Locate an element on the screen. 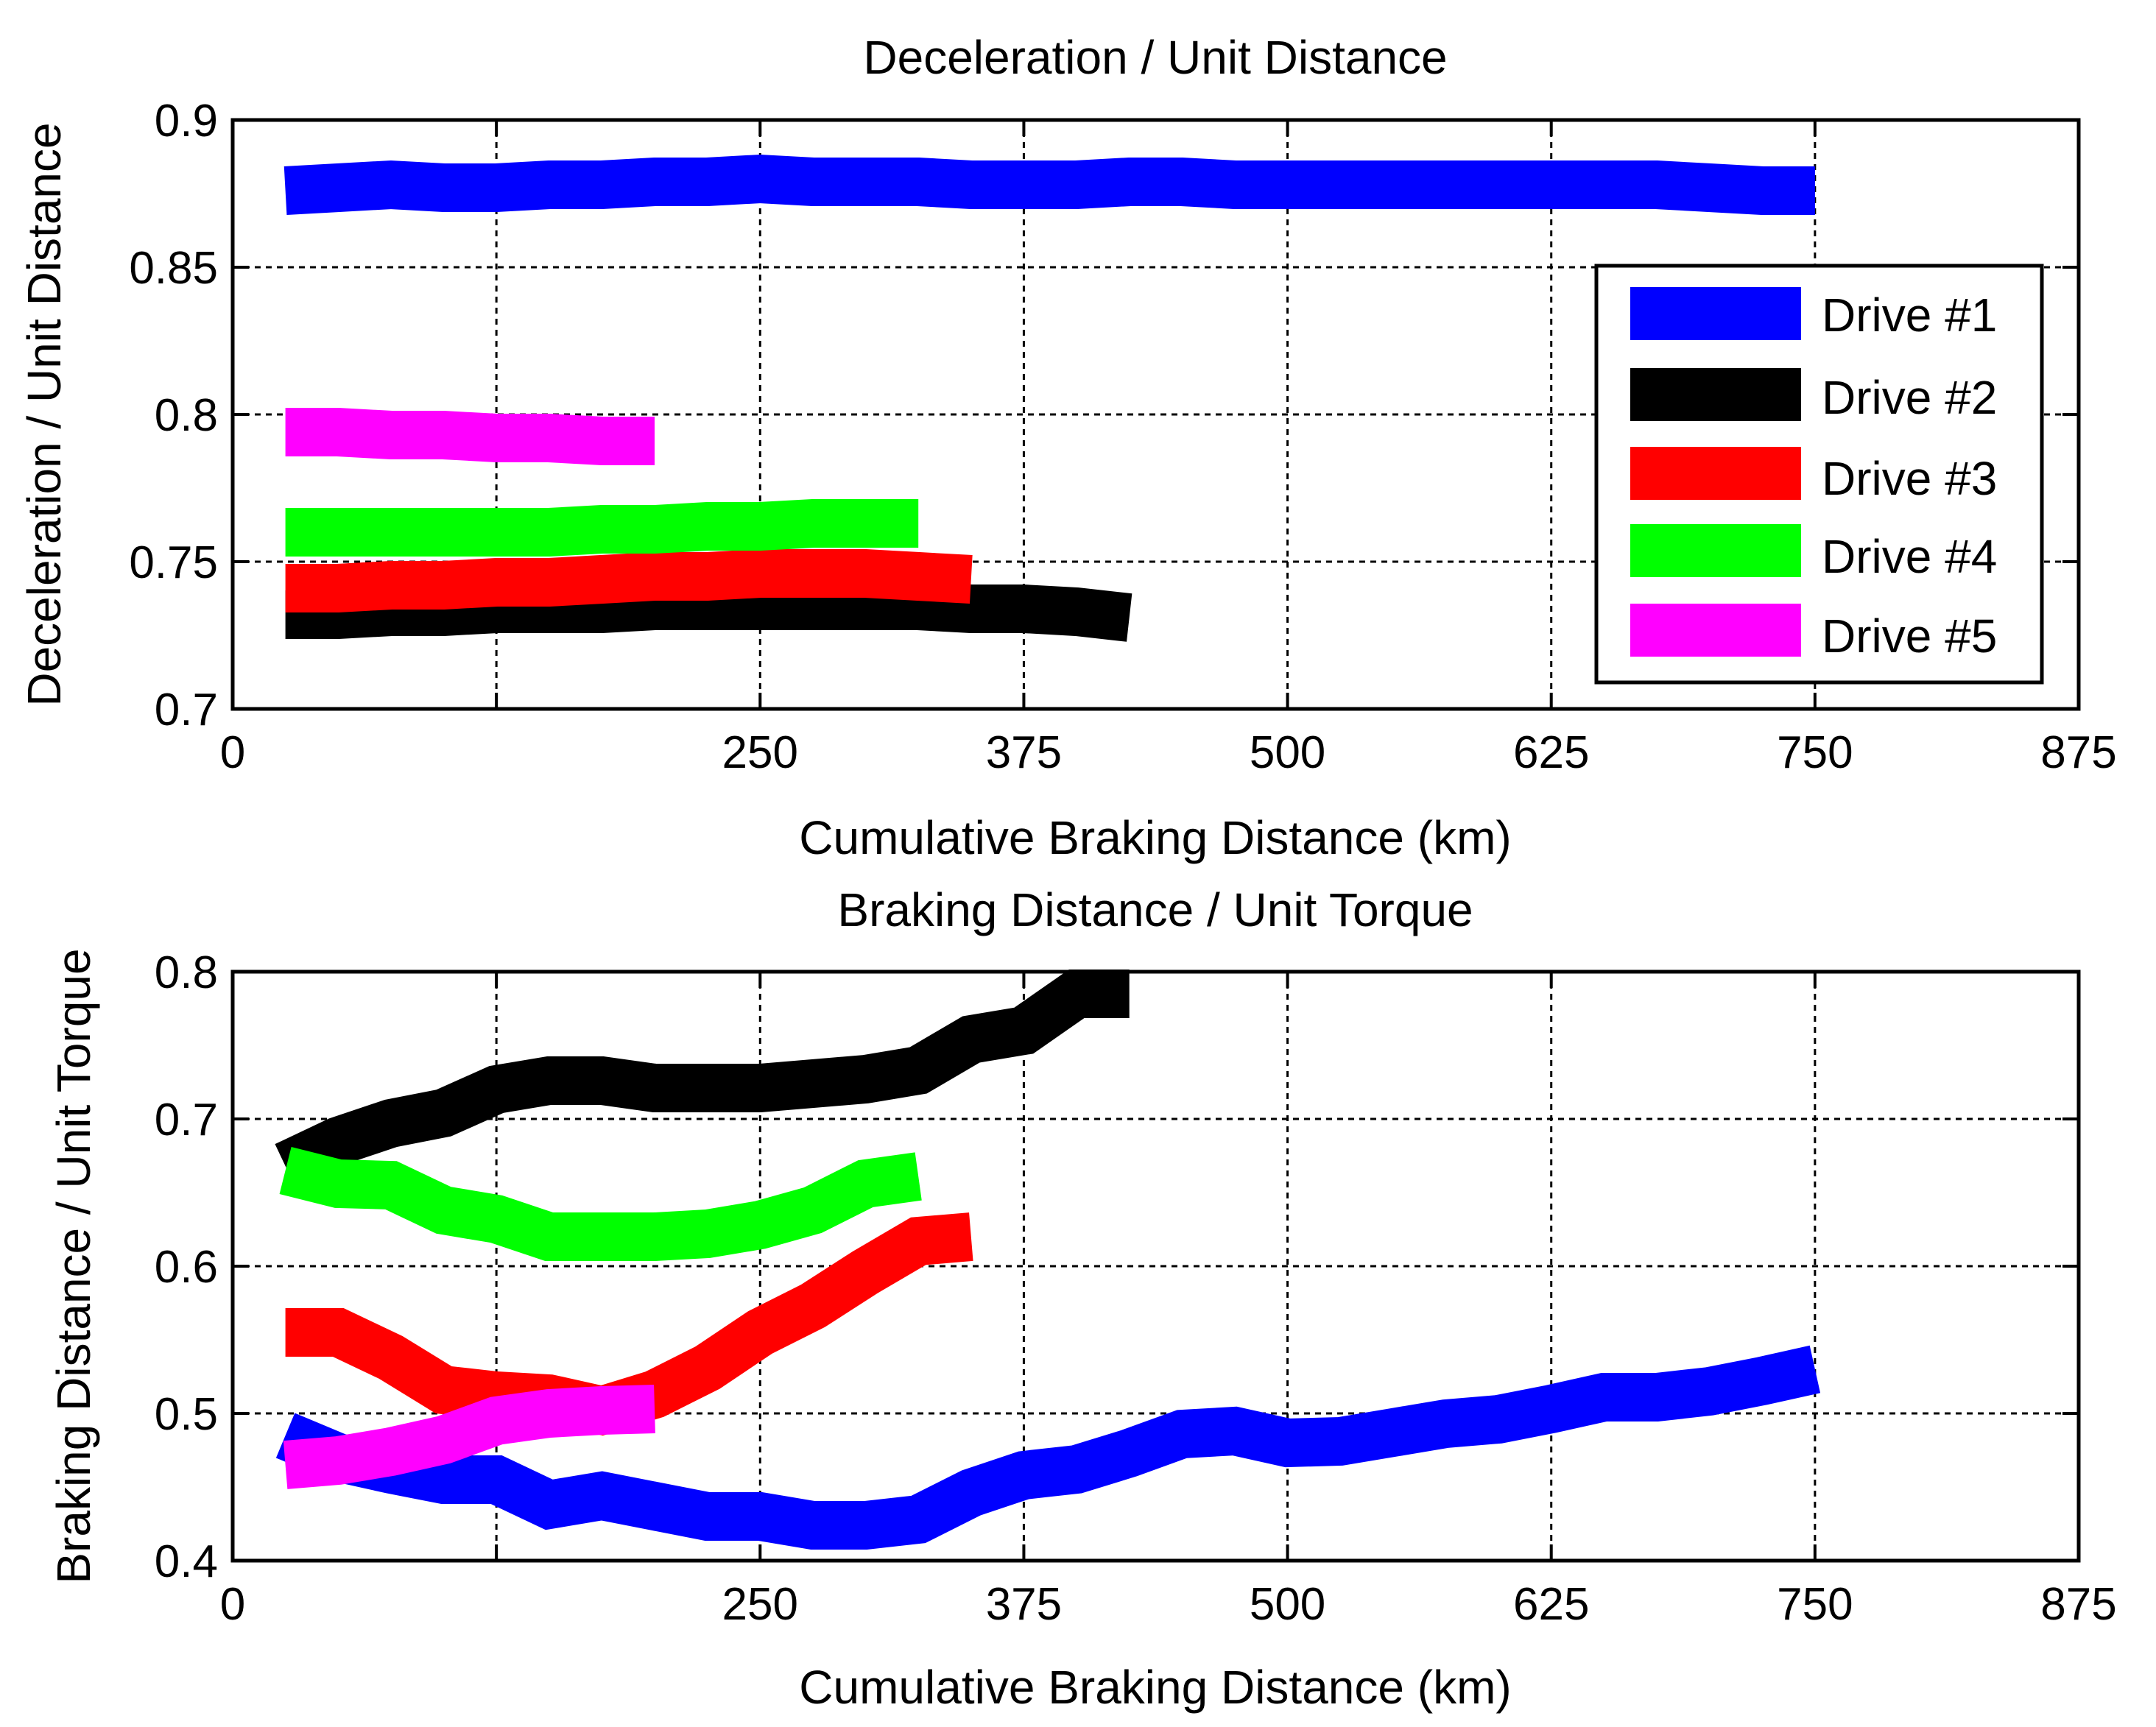 Image resolution: width=2156 pixels, height=1727 pixels. top-y-tick-label: 0.85 is located at coordinates (173, 268).